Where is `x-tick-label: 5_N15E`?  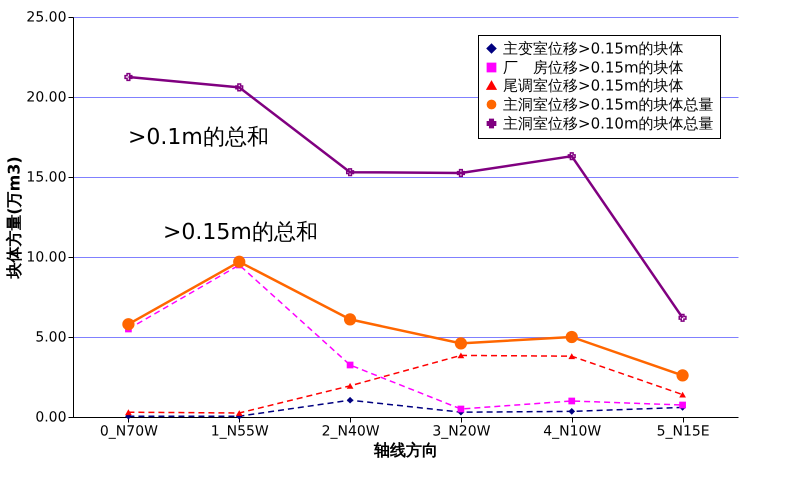
x-tick-label: 5_N15E is located at coordinates (683, 432).